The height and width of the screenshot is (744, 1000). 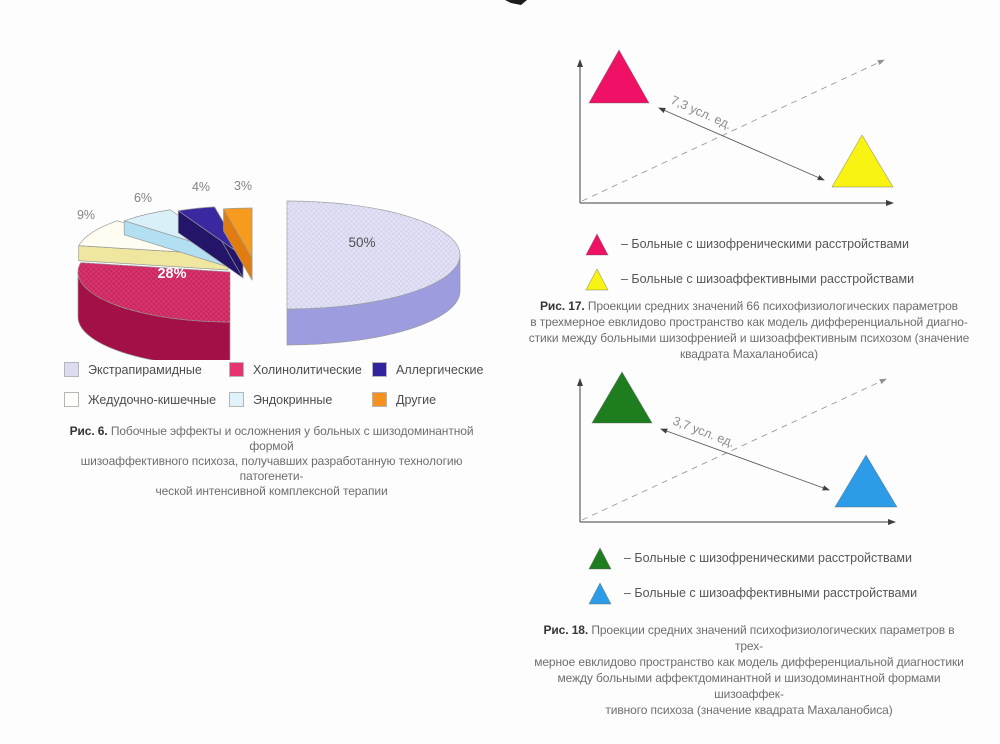 I want to click on distance-diagram-fig17: 7,3 усл. ед., so click(x=735, y=127).